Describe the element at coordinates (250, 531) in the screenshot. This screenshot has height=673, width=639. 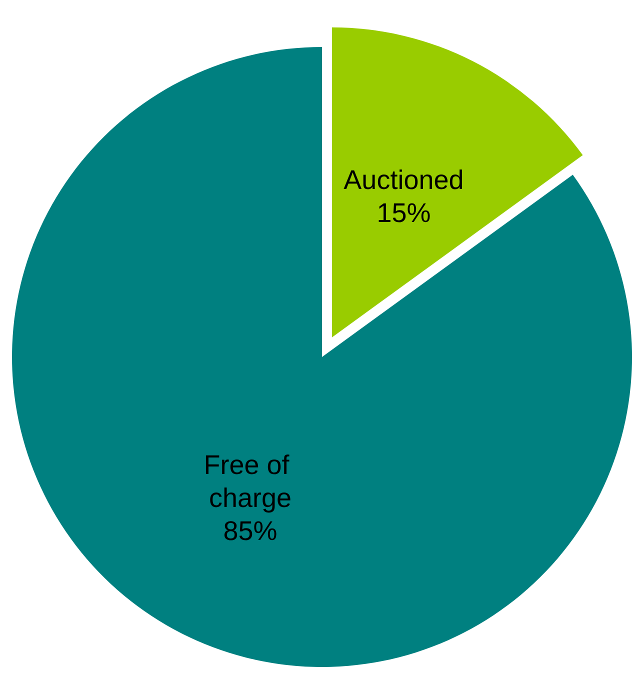
I see `data-label: 85%` at that location.